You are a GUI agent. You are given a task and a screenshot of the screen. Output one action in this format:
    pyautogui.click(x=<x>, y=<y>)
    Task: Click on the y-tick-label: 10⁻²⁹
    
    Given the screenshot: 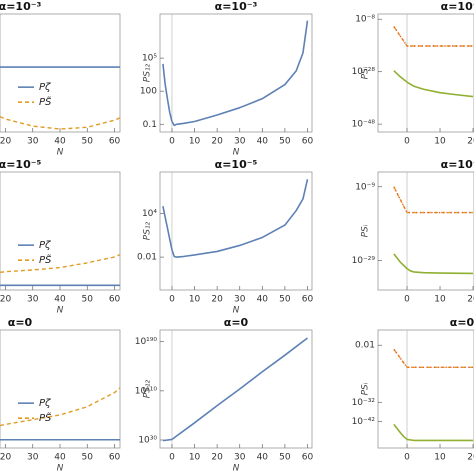 What is the action you would take?
    pyautogui.click(x=364, y=261)
    